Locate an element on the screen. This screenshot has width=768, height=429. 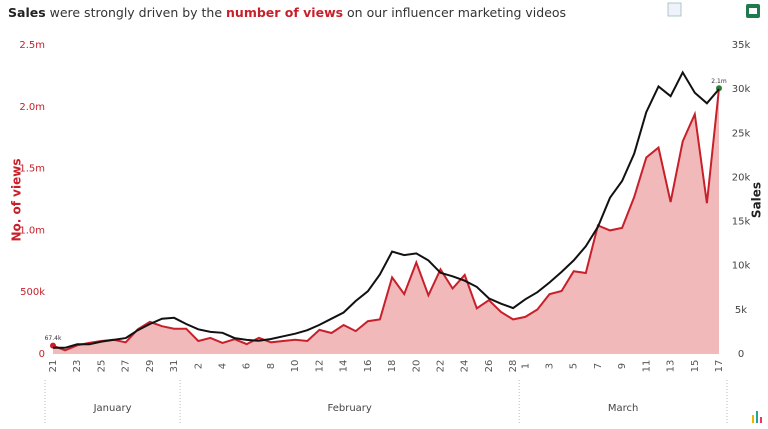
y2-tick-label: 35k is located at coordinates (741, 45).